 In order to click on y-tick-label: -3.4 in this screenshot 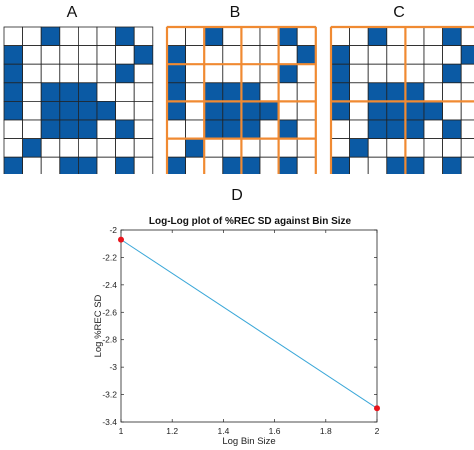, I will do `click(109, 422)`.